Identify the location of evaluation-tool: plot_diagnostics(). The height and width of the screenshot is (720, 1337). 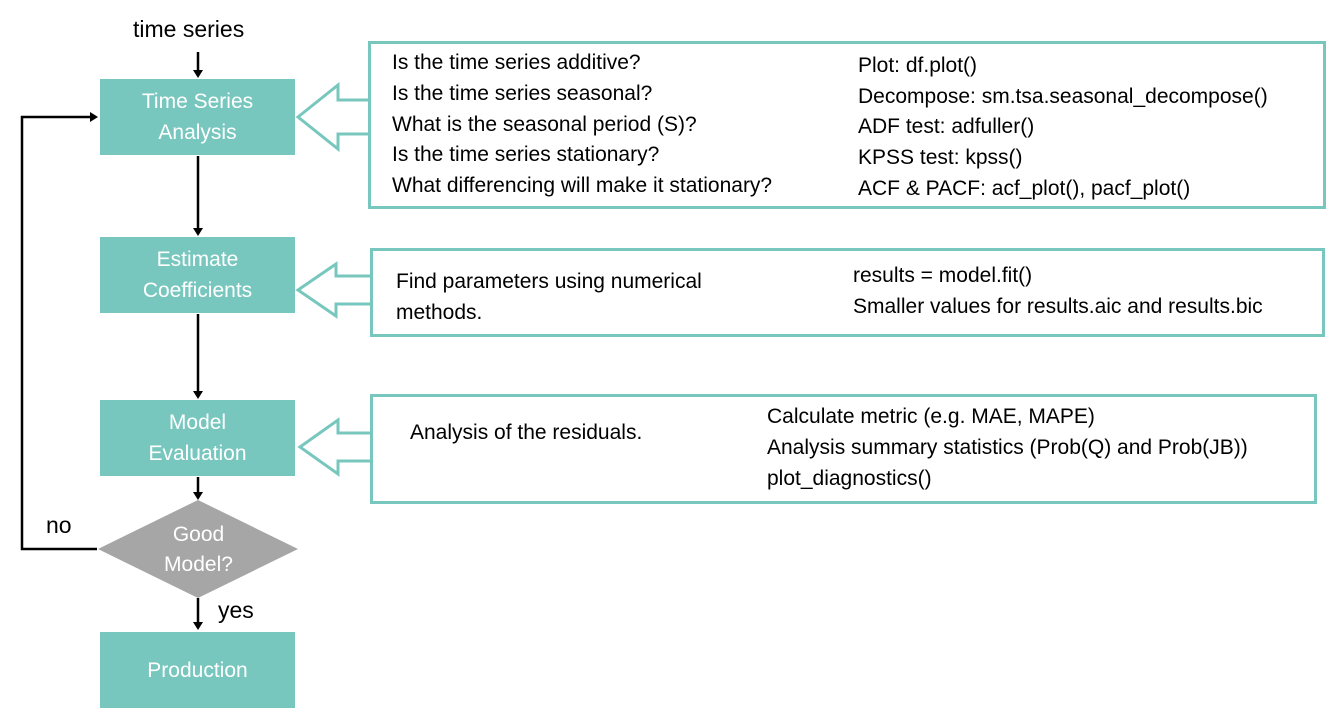
(849, 478).